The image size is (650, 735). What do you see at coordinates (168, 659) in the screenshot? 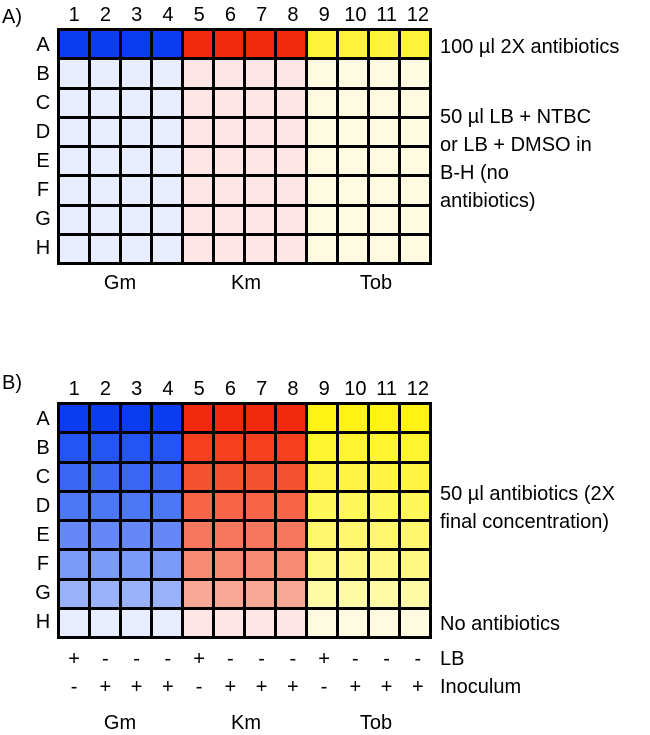
I see `lb-sign-4: -` at bounding box center [168, 659].